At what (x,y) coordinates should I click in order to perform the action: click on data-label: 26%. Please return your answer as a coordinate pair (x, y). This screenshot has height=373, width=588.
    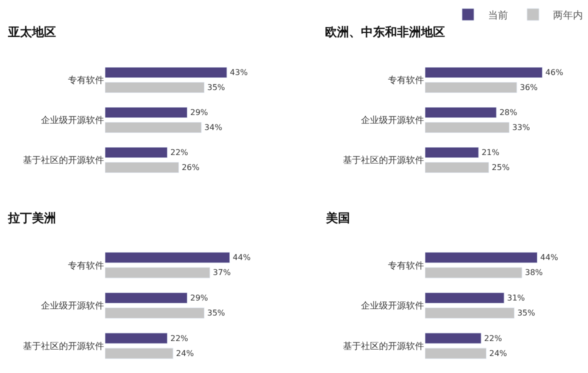
    Looking at the image, I should click on (191, 167).